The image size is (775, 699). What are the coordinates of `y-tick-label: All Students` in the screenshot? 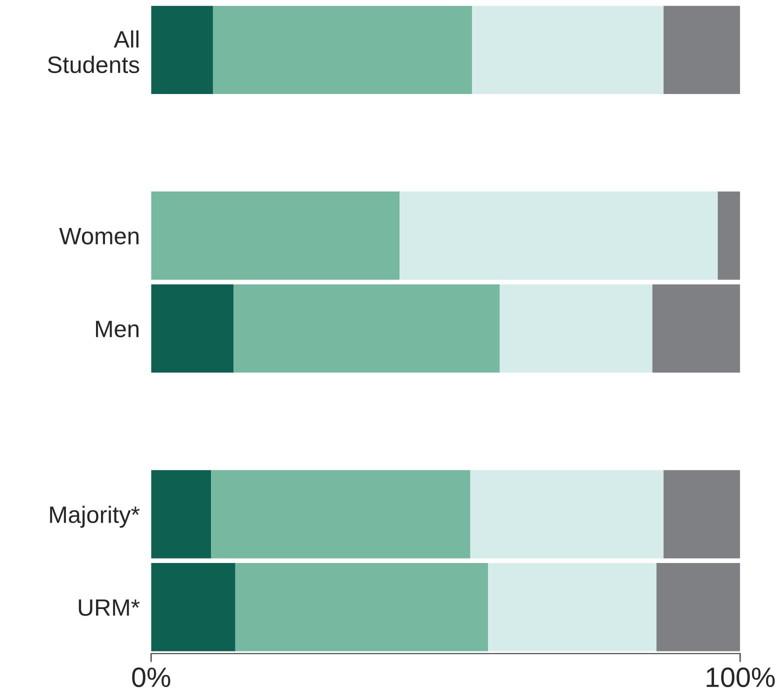 It's located at (94, 52).